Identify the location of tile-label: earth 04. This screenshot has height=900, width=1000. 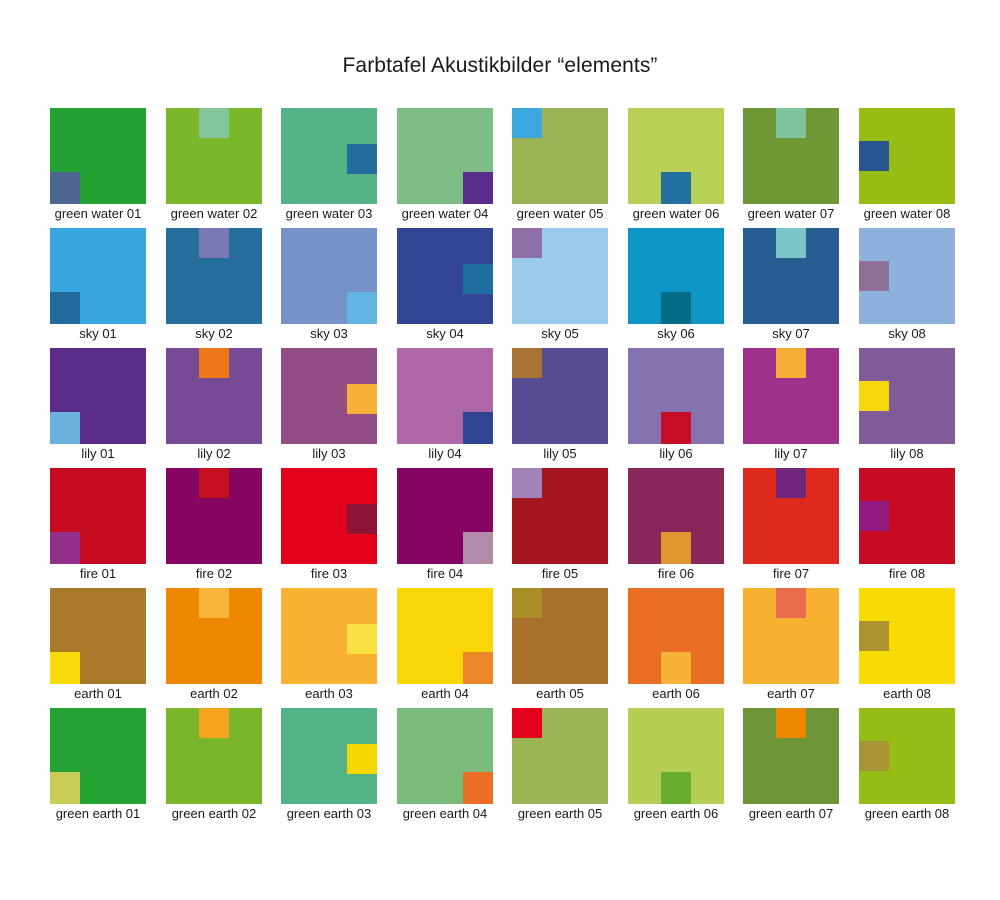
(445, 693).